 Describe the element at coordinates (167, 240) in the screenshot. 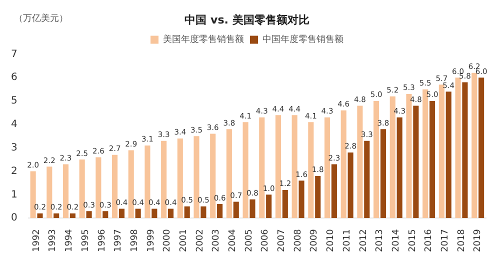

I see `x-tick-label: 2000` at that location.